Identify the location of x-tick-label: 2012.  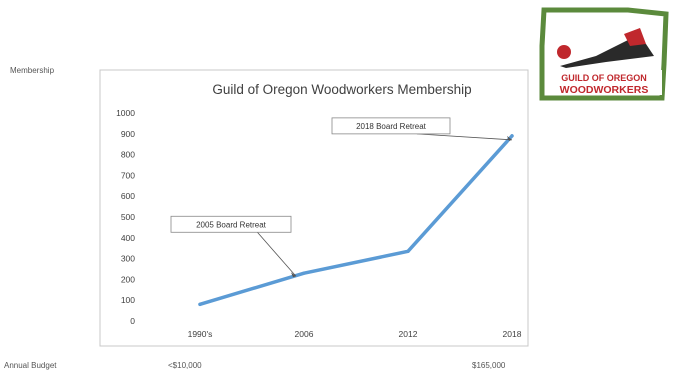
(408, 334).